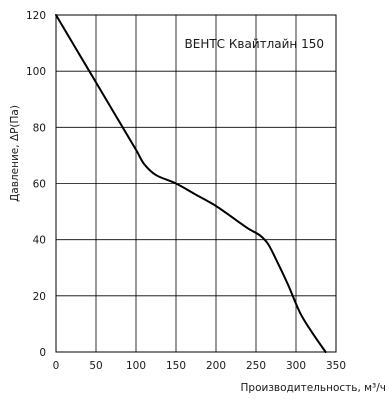  I want to click on x-tick-labels: 0 50 100 150 200 250 300 350, so click(199, 366).